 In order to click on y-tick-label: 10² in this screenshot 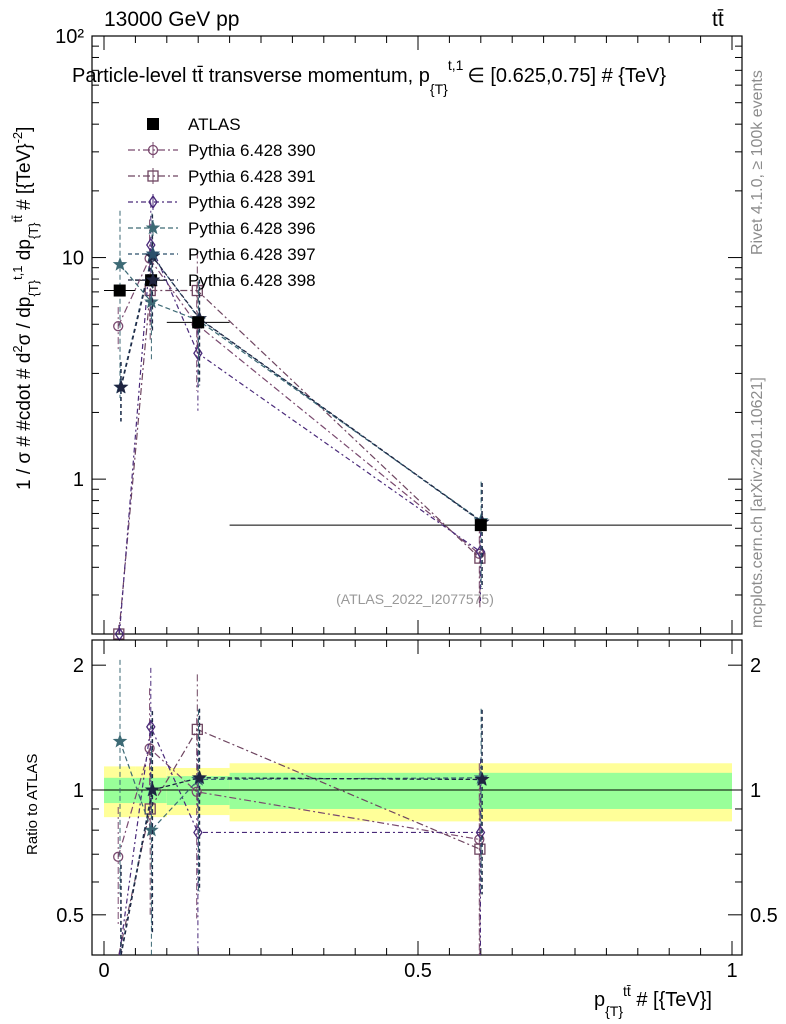, I will do `click(69, 37)`.